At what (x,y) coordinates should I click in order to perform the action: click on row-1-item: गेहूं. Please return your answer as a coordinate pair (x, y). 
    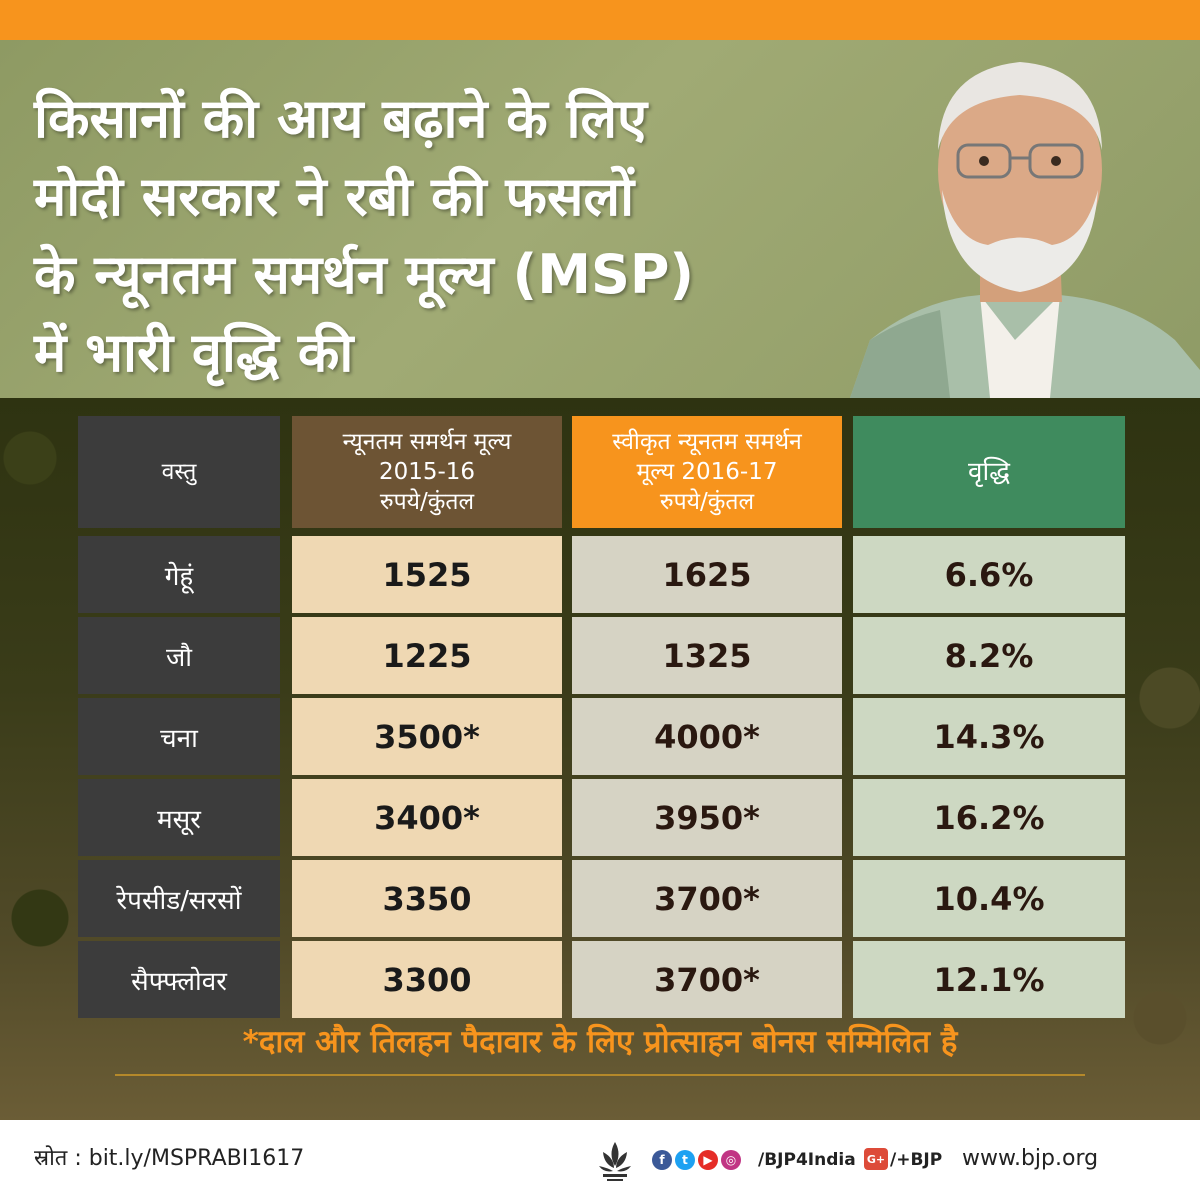
    Looking at the image, I should click on (179, 574).